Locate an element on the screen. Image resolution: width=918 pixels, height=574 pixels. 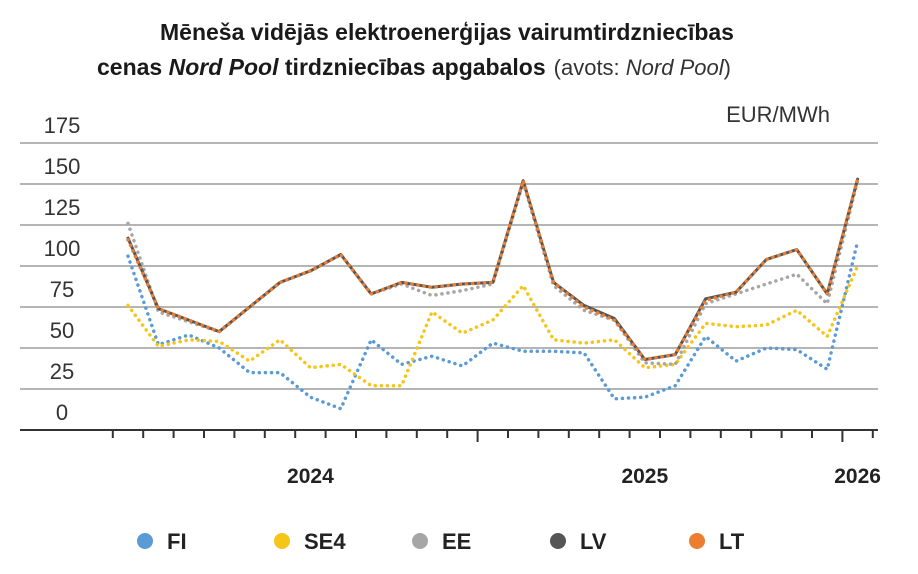
subtitle-part: ) is located at coordinates (727, 67).